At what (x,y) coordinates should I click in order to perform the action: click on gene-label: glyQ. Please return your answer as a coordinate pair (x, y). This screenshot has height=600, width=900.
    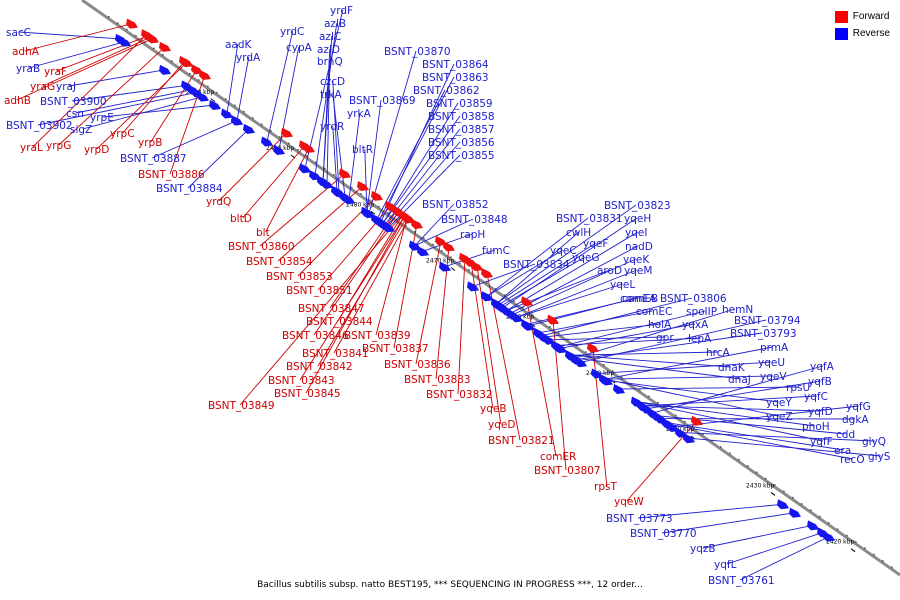
    Looking at the image, I should click on (874, 442).